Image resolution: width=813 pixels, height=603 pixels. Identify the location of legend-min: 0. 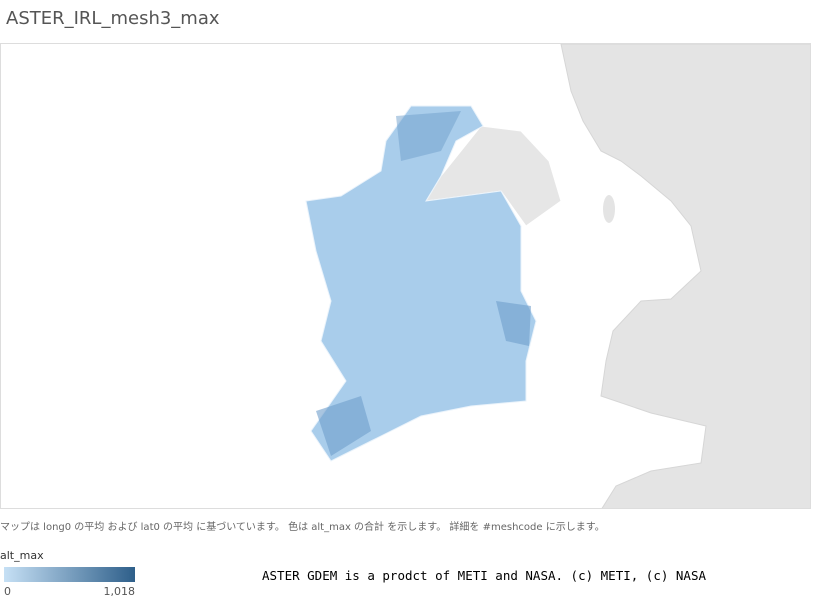
(7, 591).